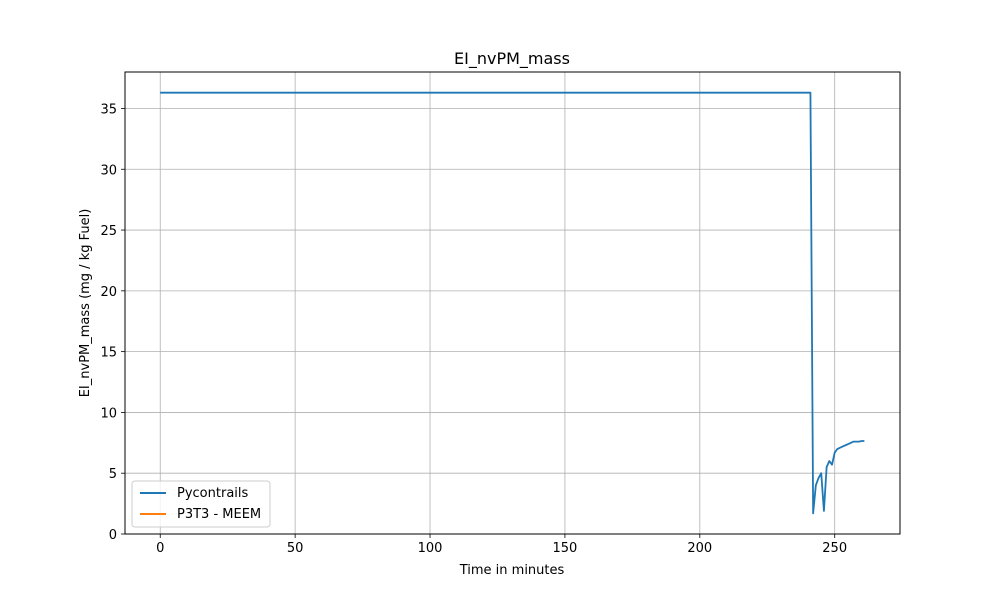 The image size is (1000, 600). Describe the element at coordinates (108, 170) in the screenshot. I see `y-tick-label: 30` at that location.